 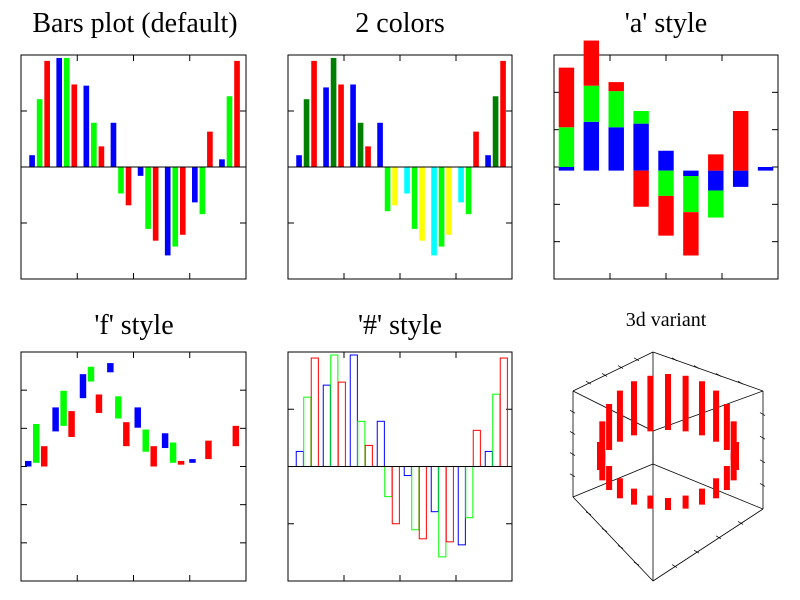 What do you see at coordinates (134, 23) in the screenshot?
I see `title-bars-default: Bars plot (default)` at bounding box center [134, 23].